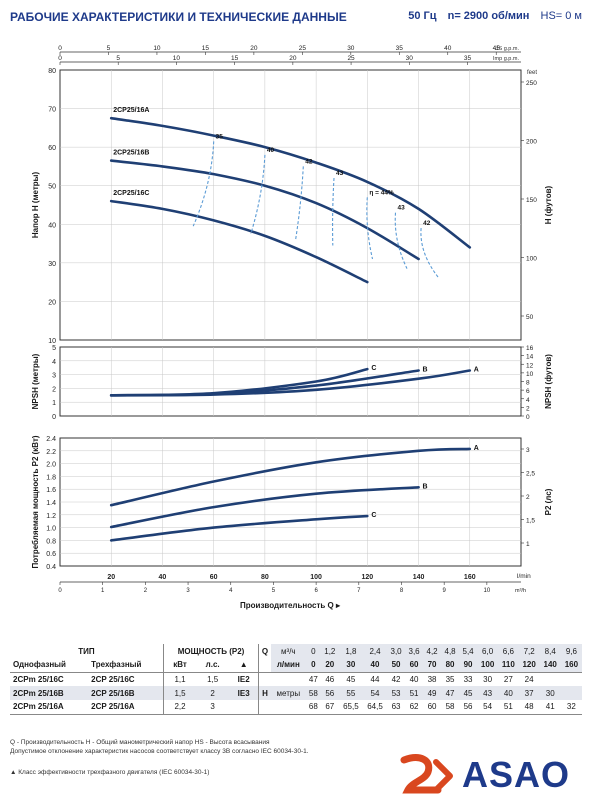 This screenshot has width=591, height=800. What do you see at coordinates (508, 665) in the screenshot?
I see `q-lmin-cell: 110` at bounding box center [508, 665].